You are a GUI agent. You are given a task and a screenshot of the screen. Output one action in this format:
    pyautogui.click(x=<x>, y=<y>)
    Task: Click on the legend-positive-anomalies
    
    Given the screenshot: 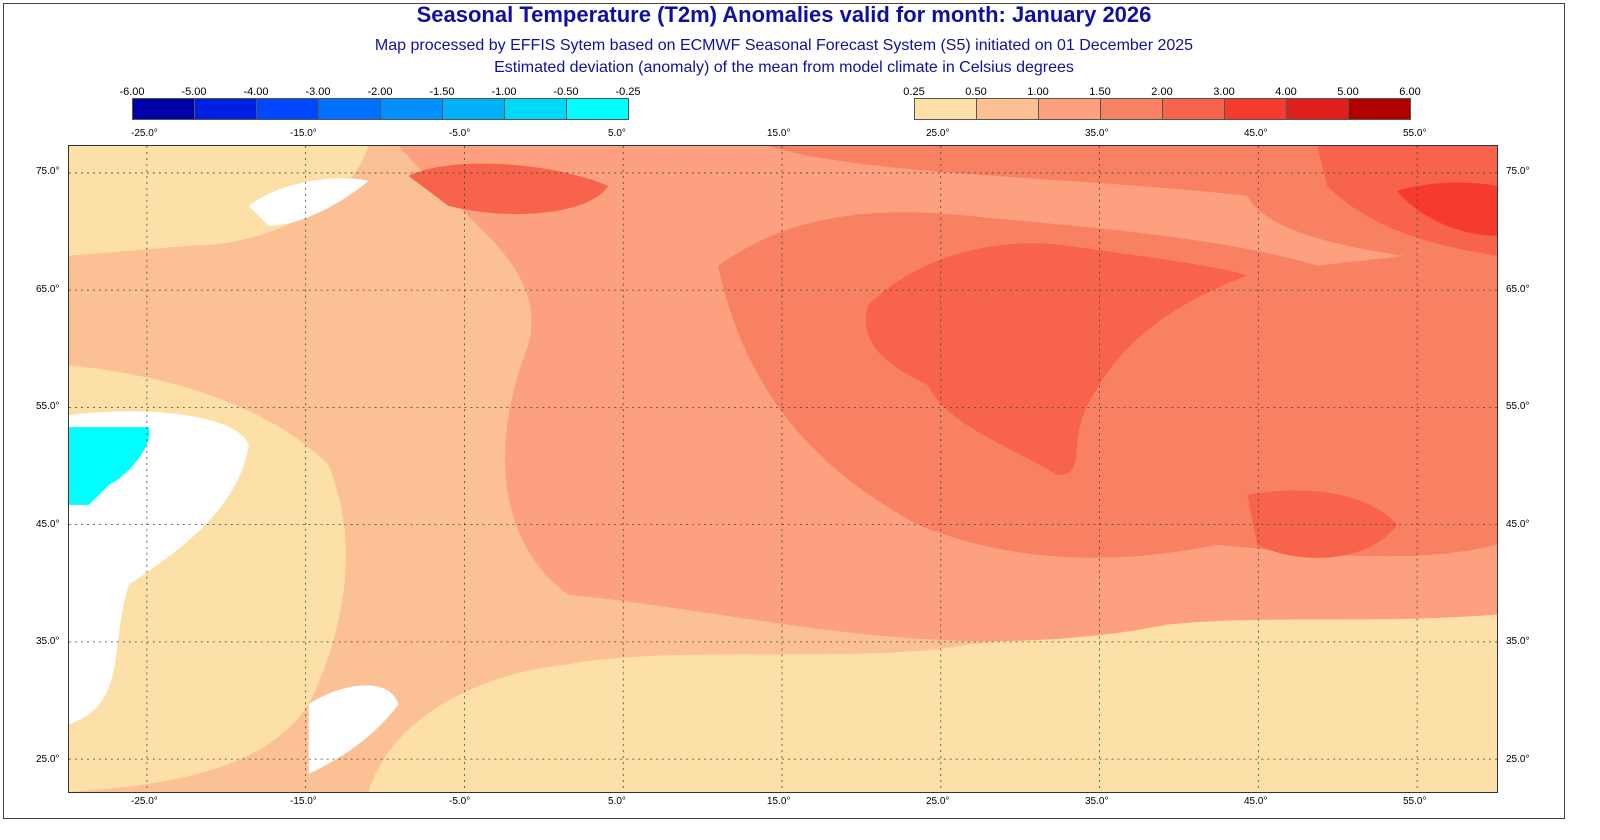 What is the action you would take?
    pyautogui.click(x=1162, y=109)
    